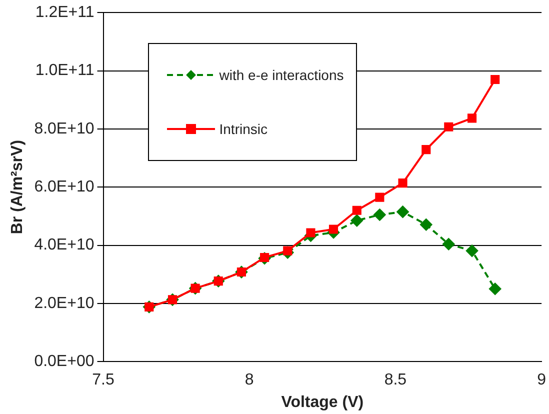  What do you see at coordinates (17, 187) in the screenshot?
I see `y-axis-title: Br (A/m²srV)` at bounding box center [17, 187].